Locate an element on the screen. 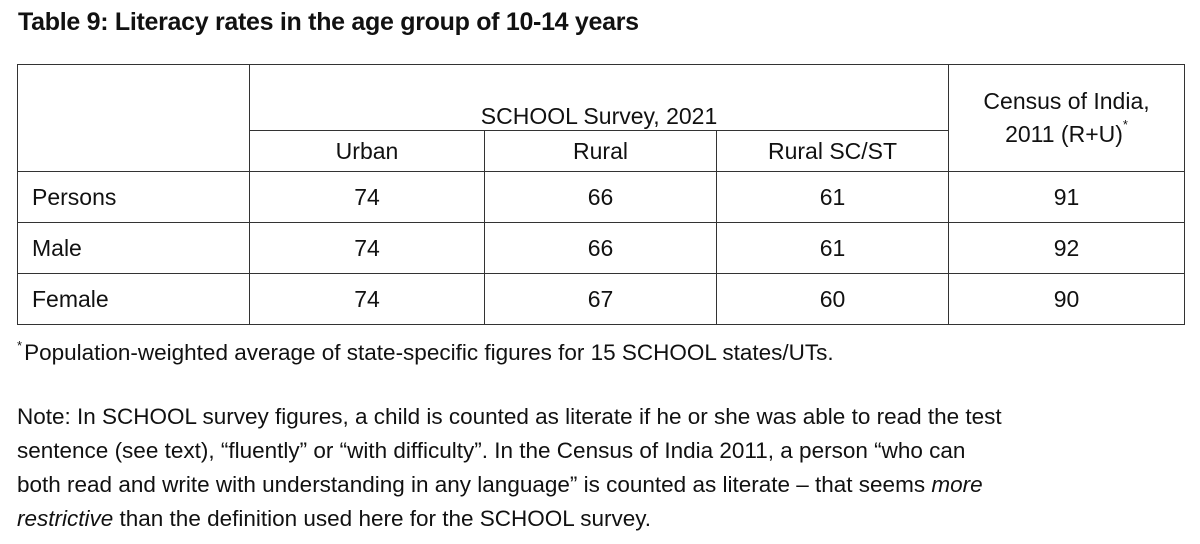 This screenshot has width=1200, height=544. row-label: Male is located at coordinates (133, 248).